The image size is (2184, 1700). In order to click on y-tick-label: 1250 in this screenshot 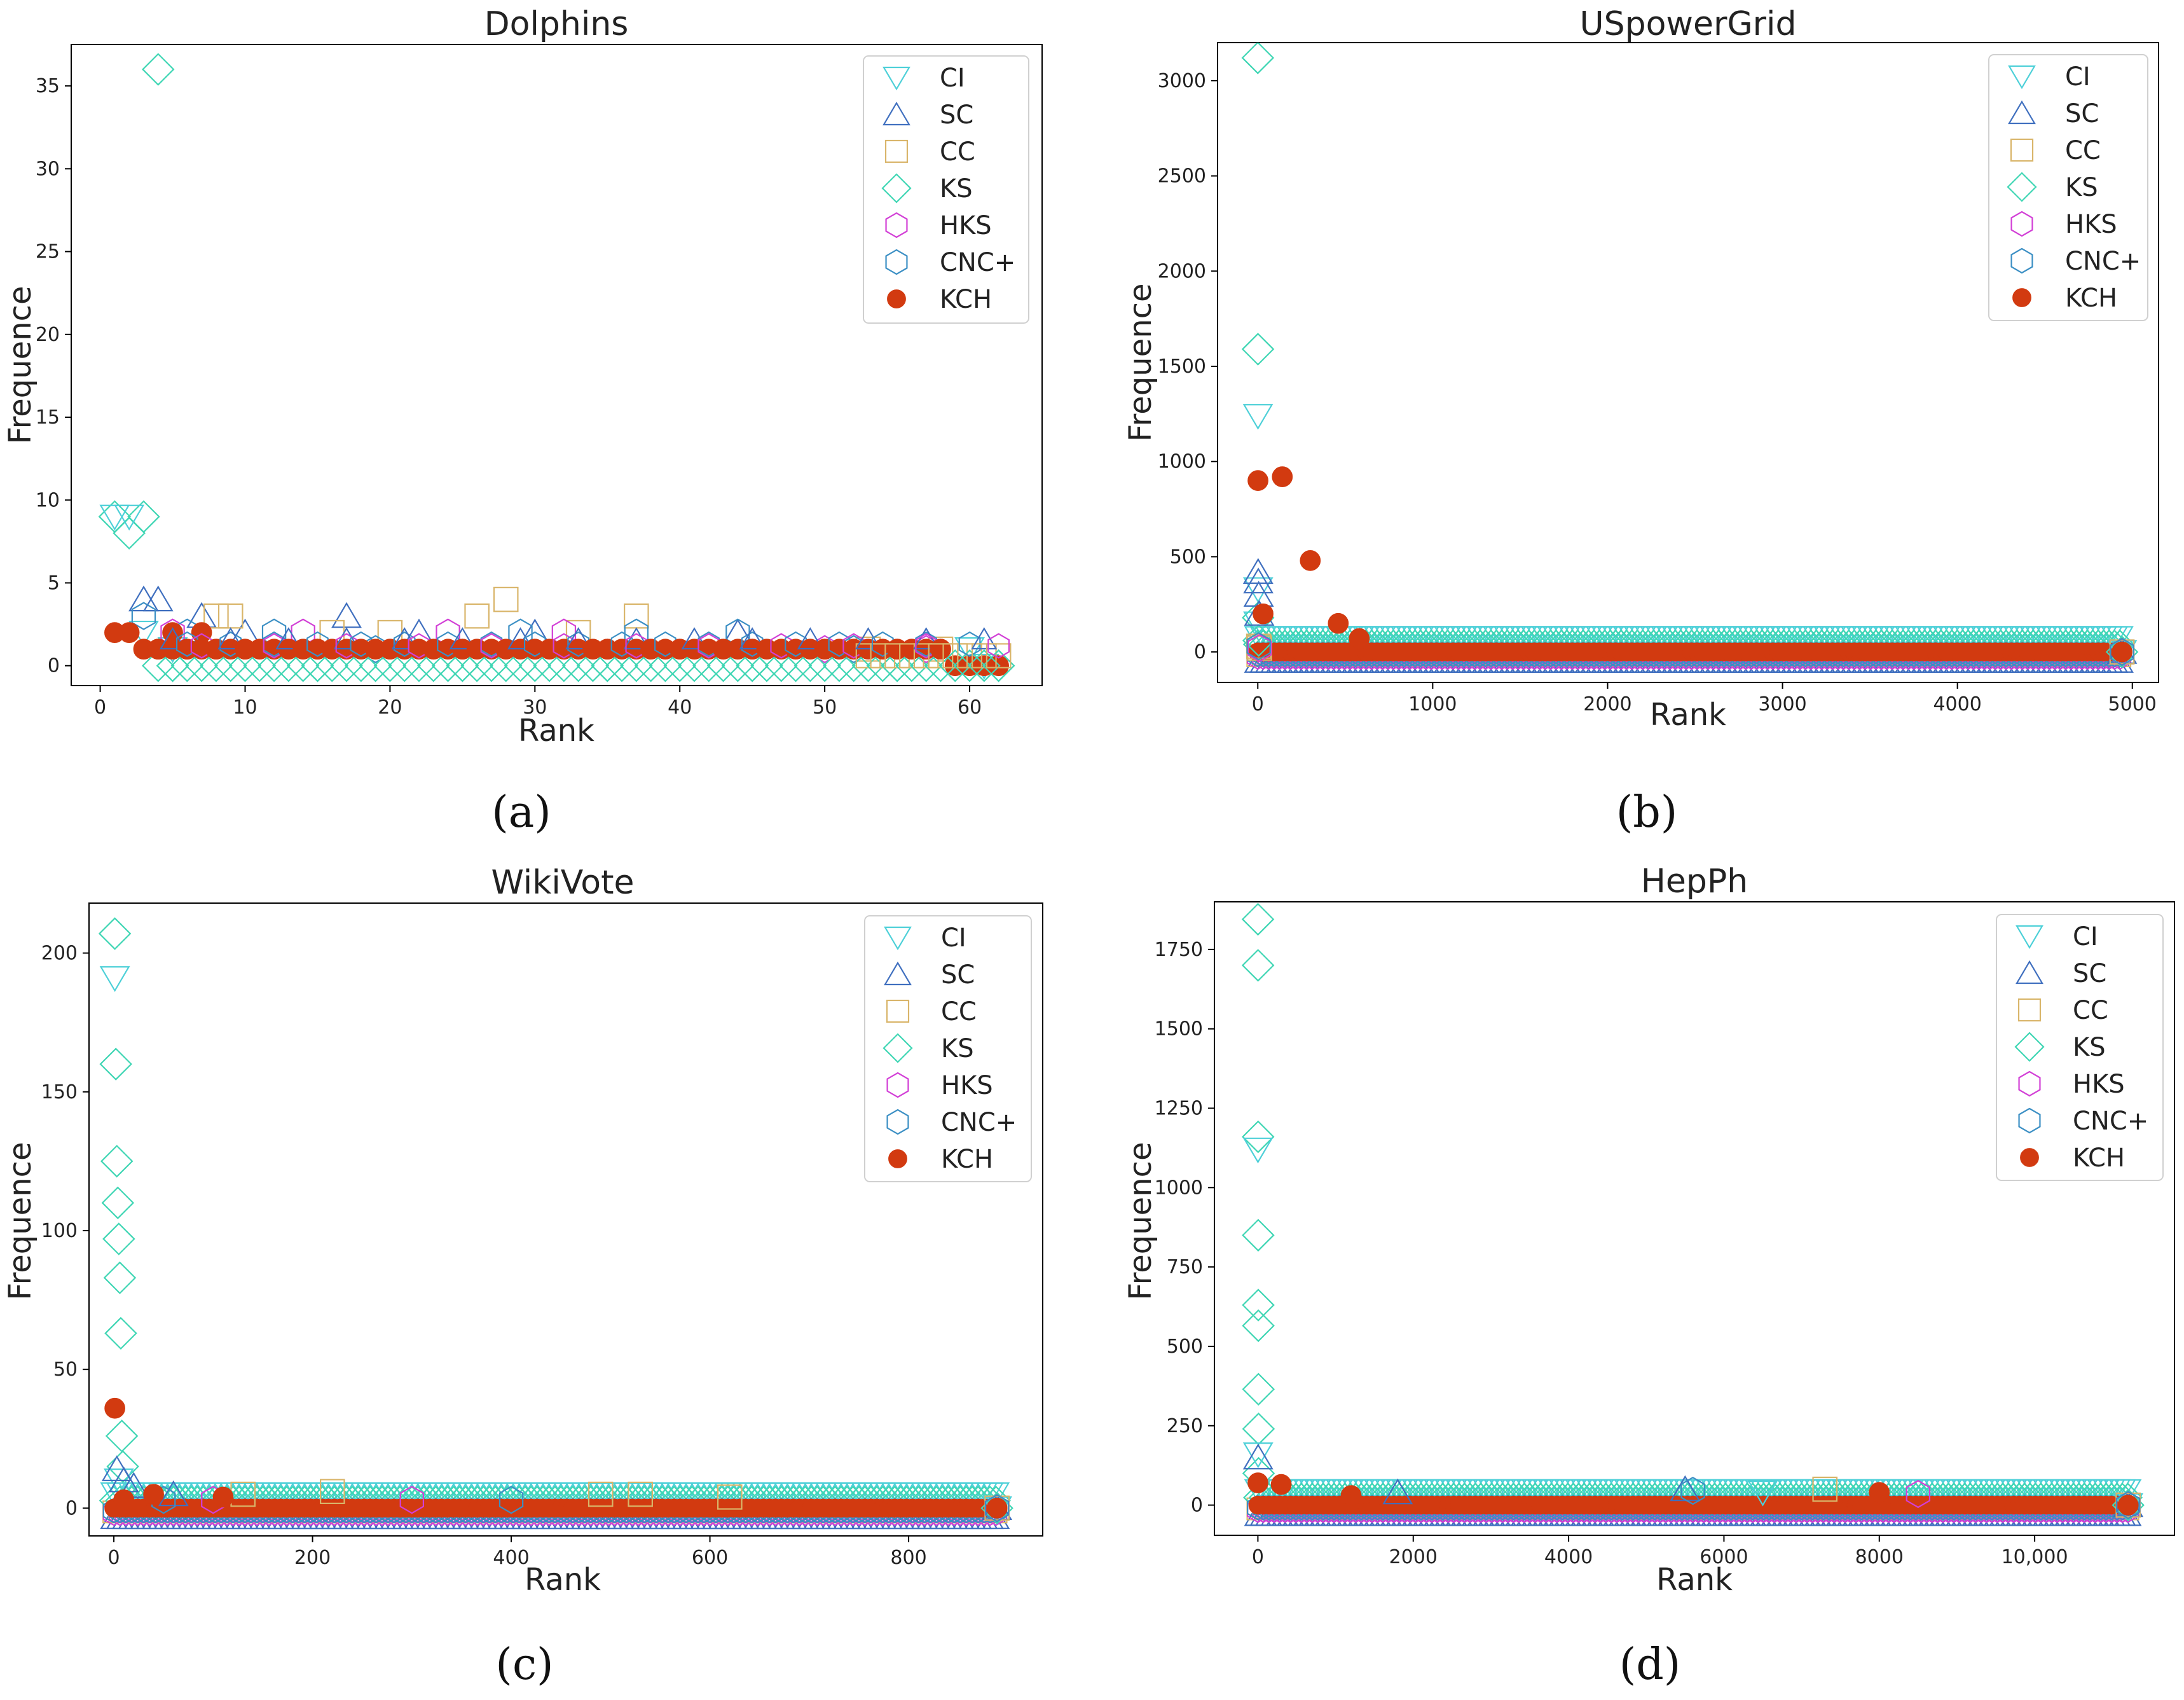, I will do `click(1179, 1109)`.